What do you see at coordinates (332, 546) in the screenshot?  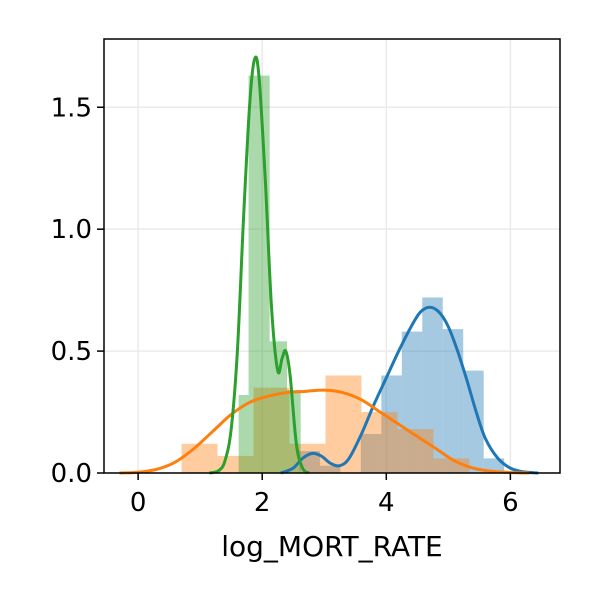 I see `x-axis-label: log_MORT_RATE` at bounding box center [332, 546].